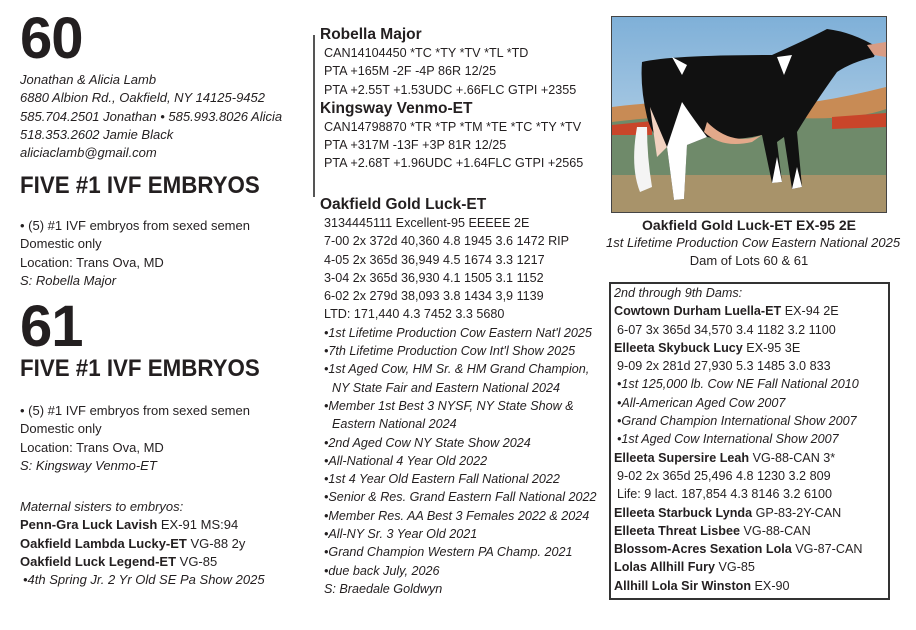 The height and width of the screenshot is (630, 916). Describe the element at coordinates (724, 366) in the screenshot. I see `ancestor-record: 9-09 2x 281d 27,930 5.3 1485 3.0 833` at that location.